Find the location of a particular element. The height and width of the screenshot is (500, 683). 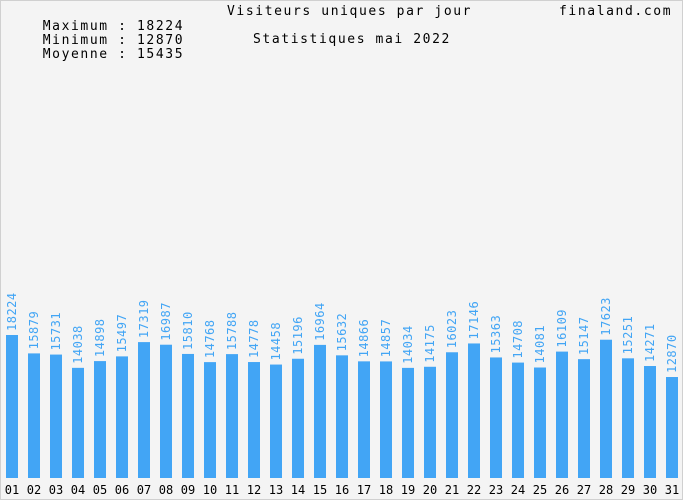

chart-subtitle: Statistiques mai 2022 is located at coordinates (352, 39).